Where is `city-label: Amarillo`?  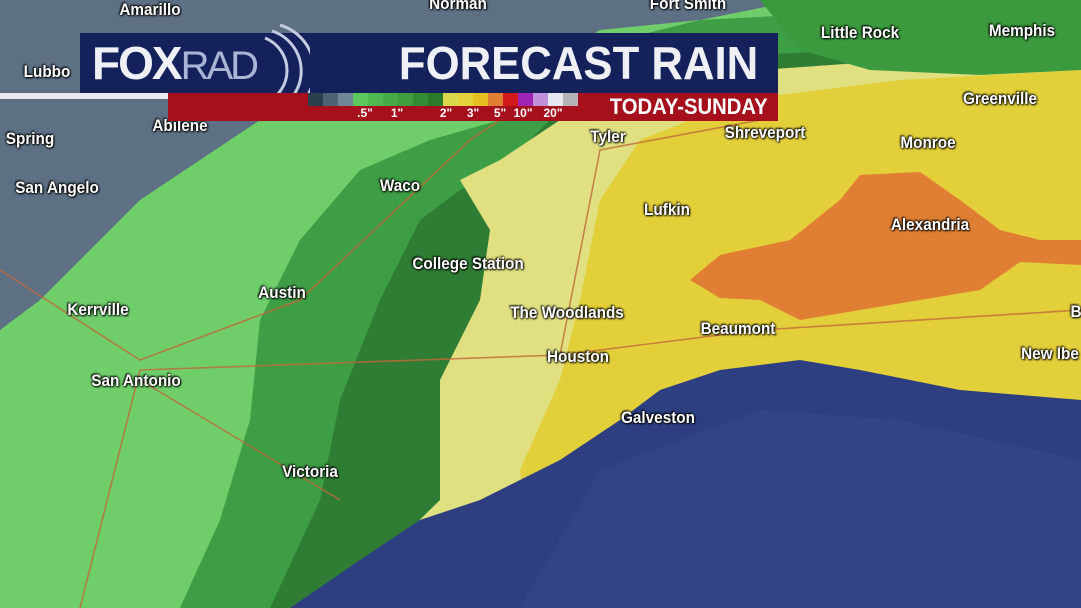 city-label: Amarillo is located at coordinates (150, 9).